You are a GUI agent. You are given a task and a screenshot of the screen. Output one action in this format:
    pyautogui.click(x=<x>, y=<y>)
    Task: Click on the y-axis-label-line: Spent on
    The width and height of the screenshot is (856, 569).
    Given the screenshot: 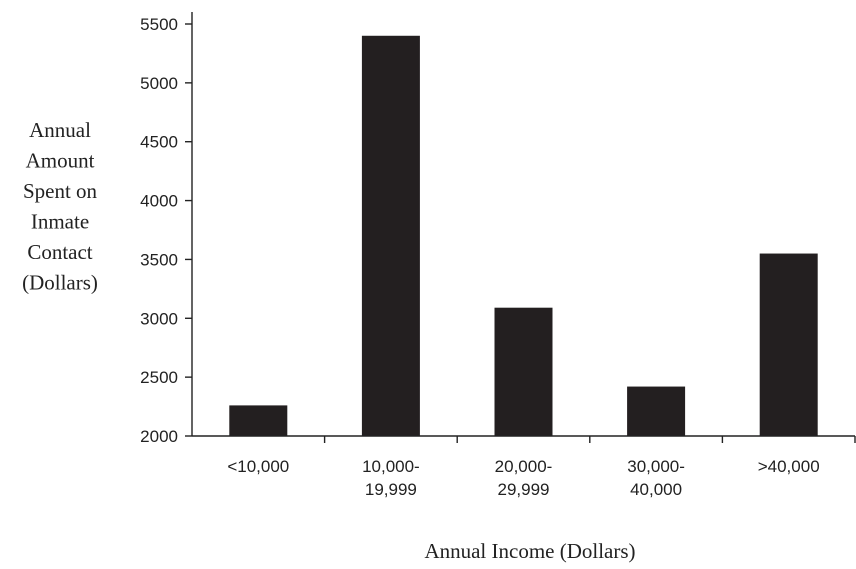 What is the action you would take?
    pyautogui.click(x=60, y=191)
    